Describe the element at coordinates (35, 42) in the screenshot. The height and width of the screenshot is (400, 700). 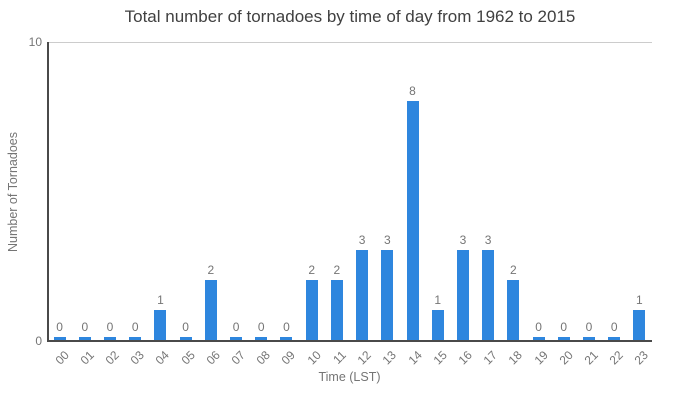
I see `y-tick-label-10: 10` at that location.